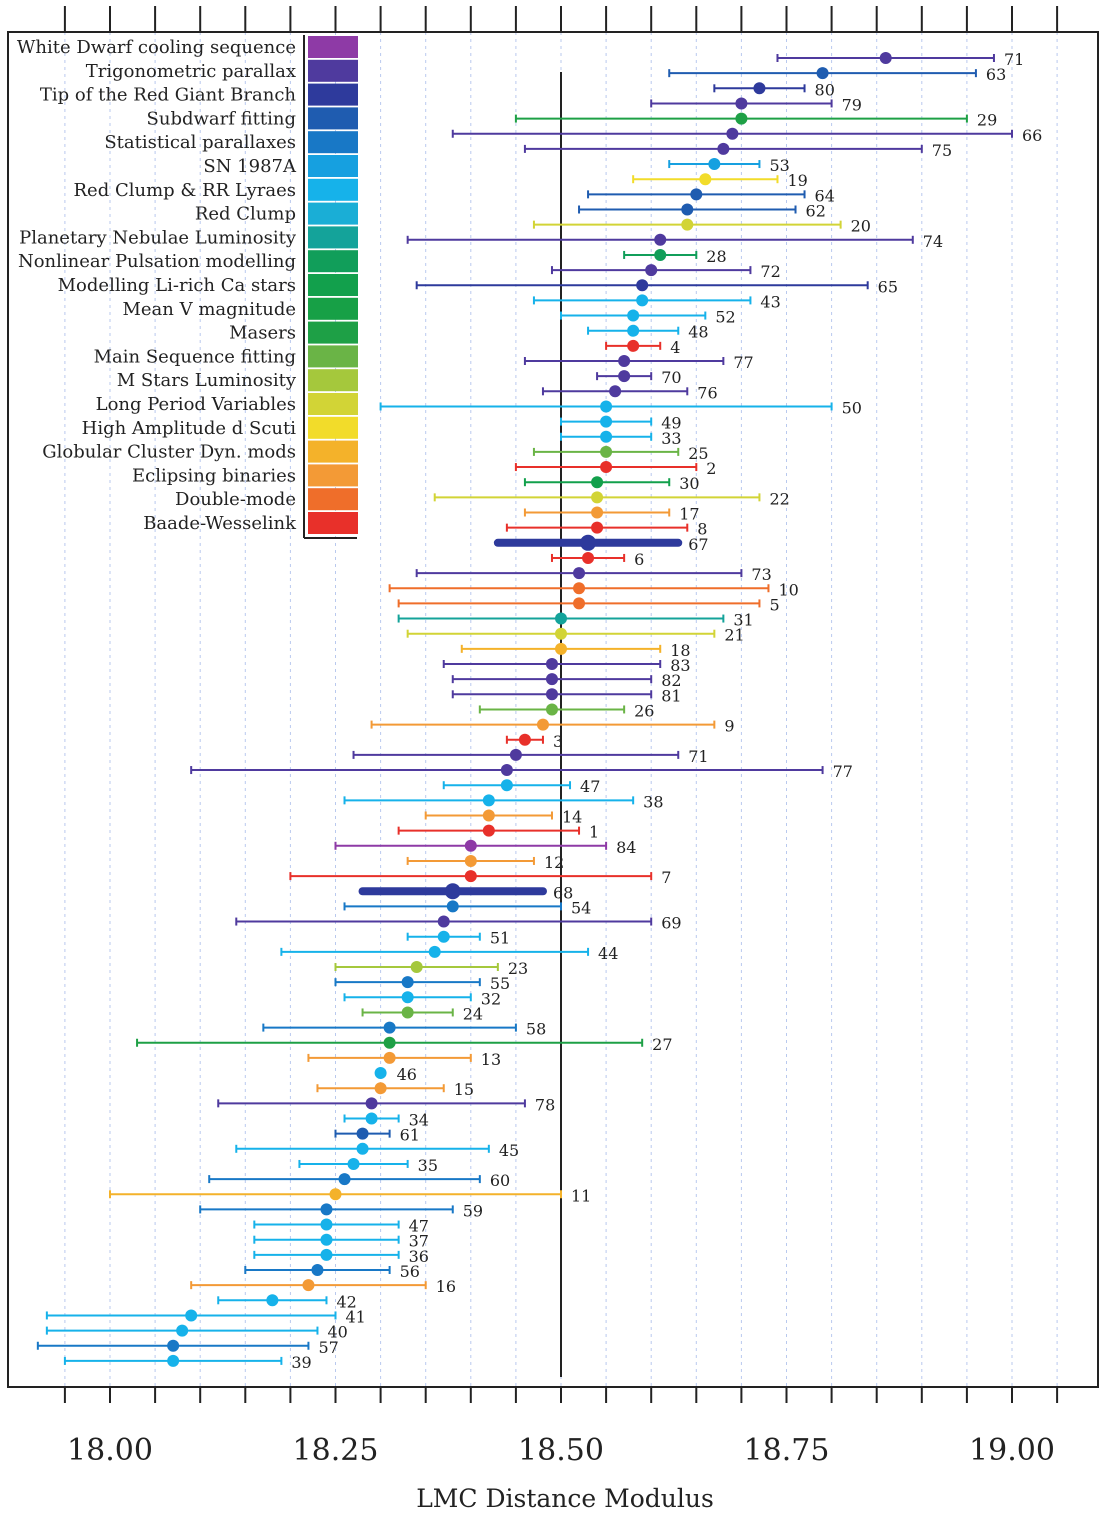 This screenshot has height=1513, width=1103. I want to click on legend-item: Nonlinear Pulsation modelling, so click(188, 261).